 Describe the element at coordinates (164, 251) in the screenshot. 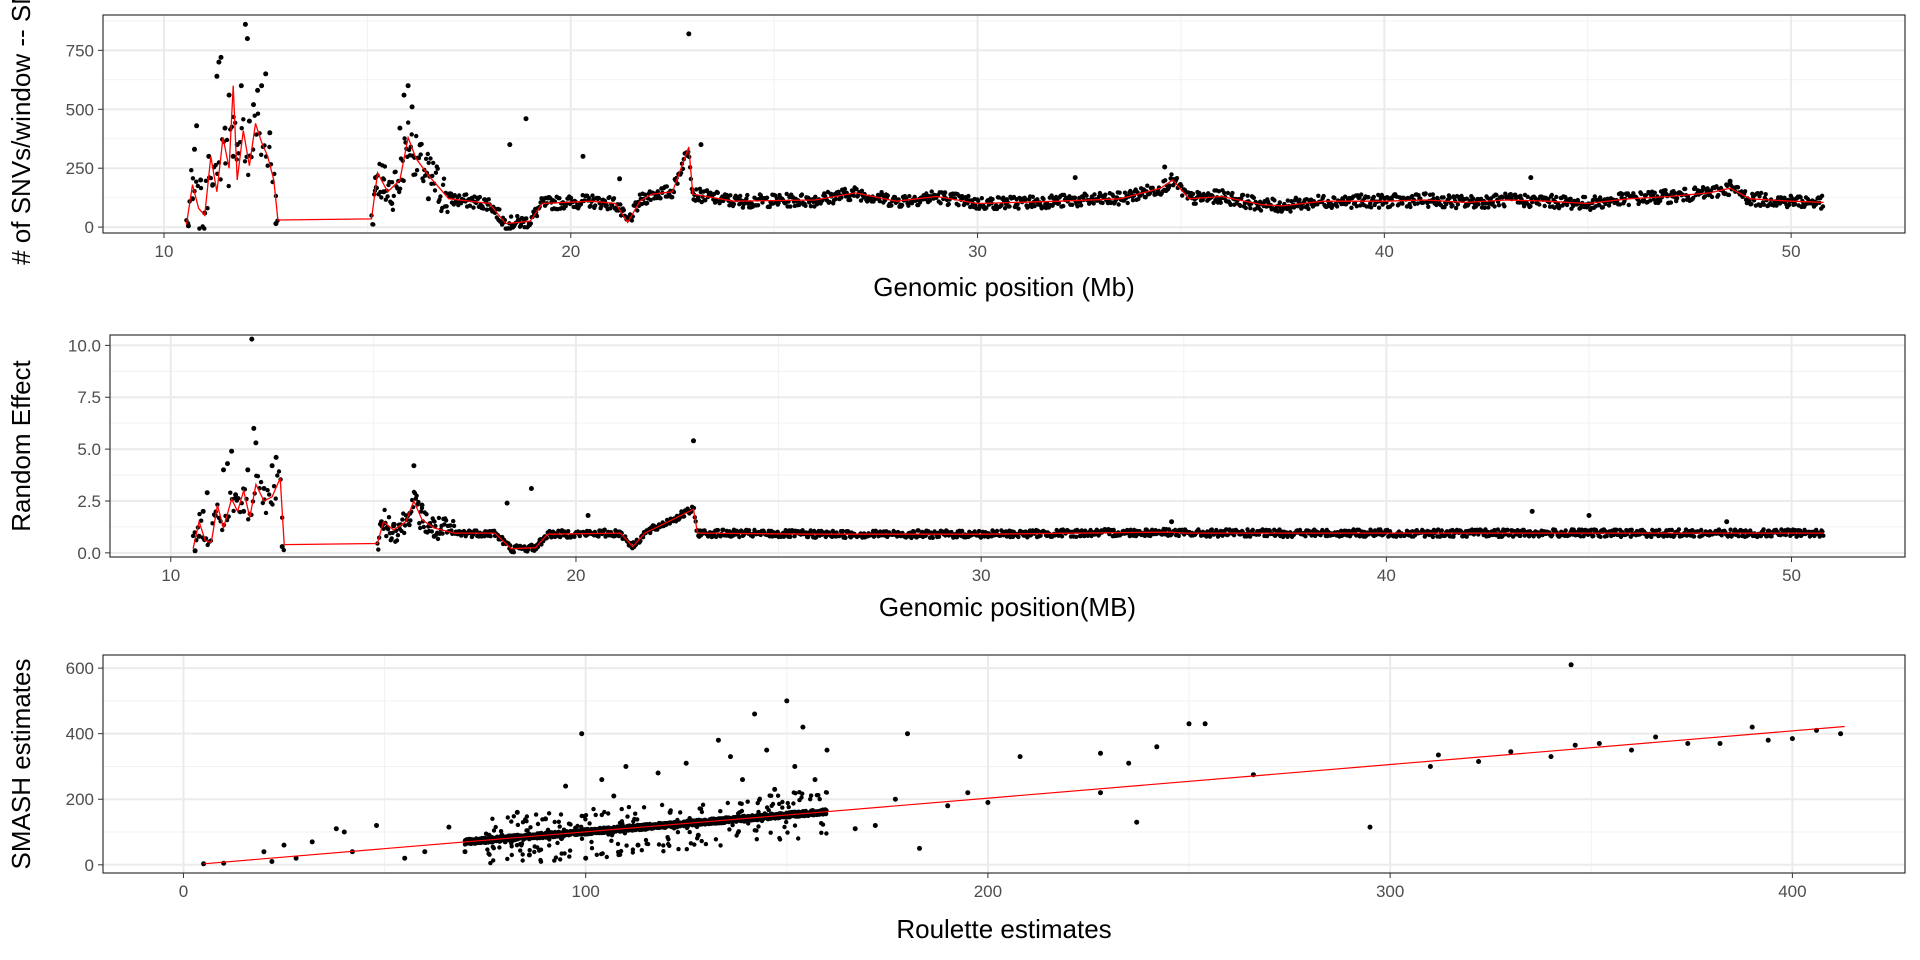

I see `x-tick-label: 10` at that location.